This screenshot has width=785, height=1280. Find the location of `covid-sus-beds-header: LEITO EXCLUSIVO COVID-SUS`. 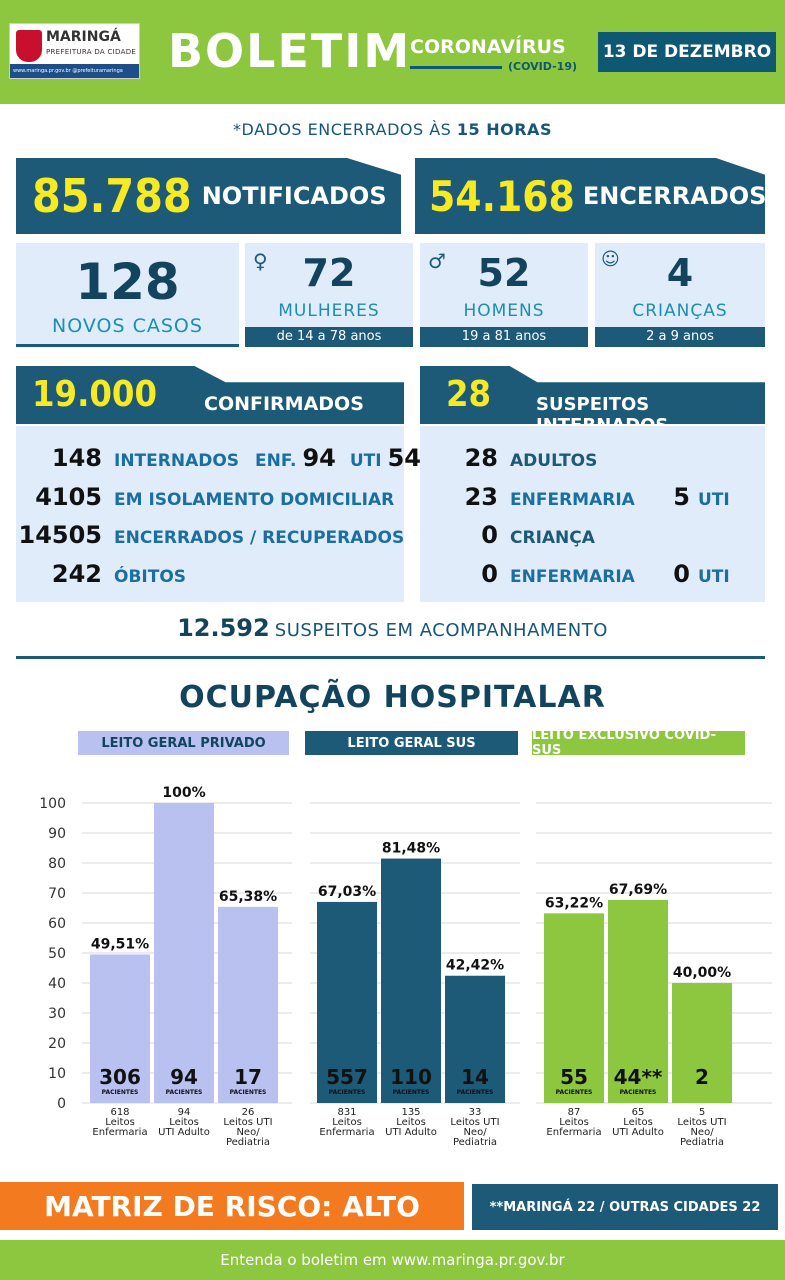

covid-sus-beds-header: LEITO EXCLUSIVO COVID-SUS is located at coordinates (638, 743).